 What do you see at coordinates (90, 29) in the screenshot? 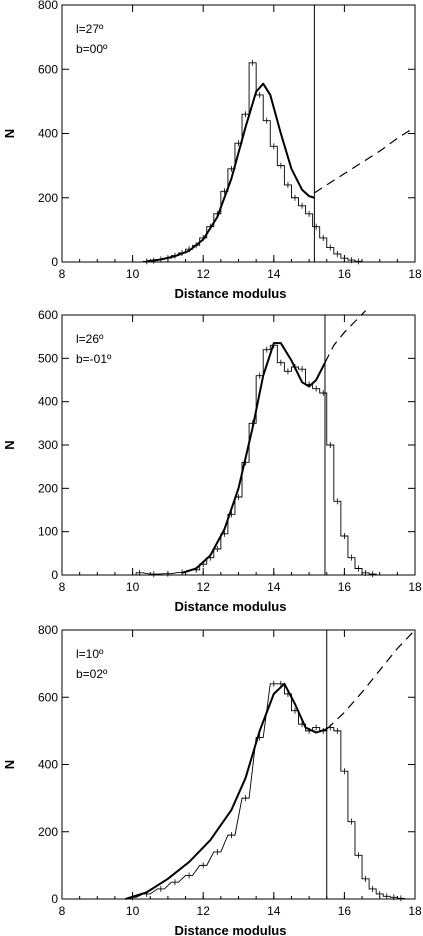
I see `annotation-label: l=27º` at bounding box center [90, 29].